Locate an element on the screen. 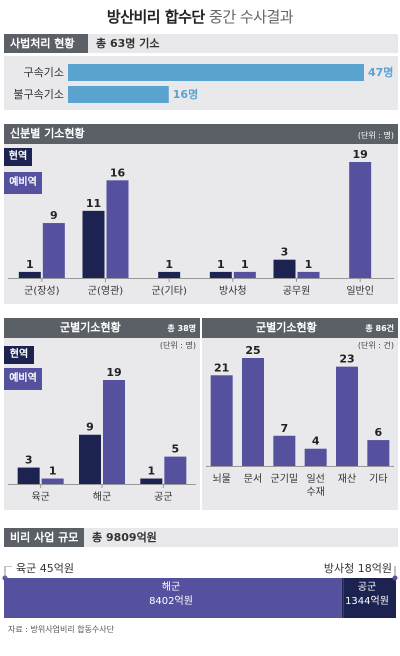 The width and height of the screenshot is (400, 656). bar-value-label: 16명 is located at coordinates (185, 94).